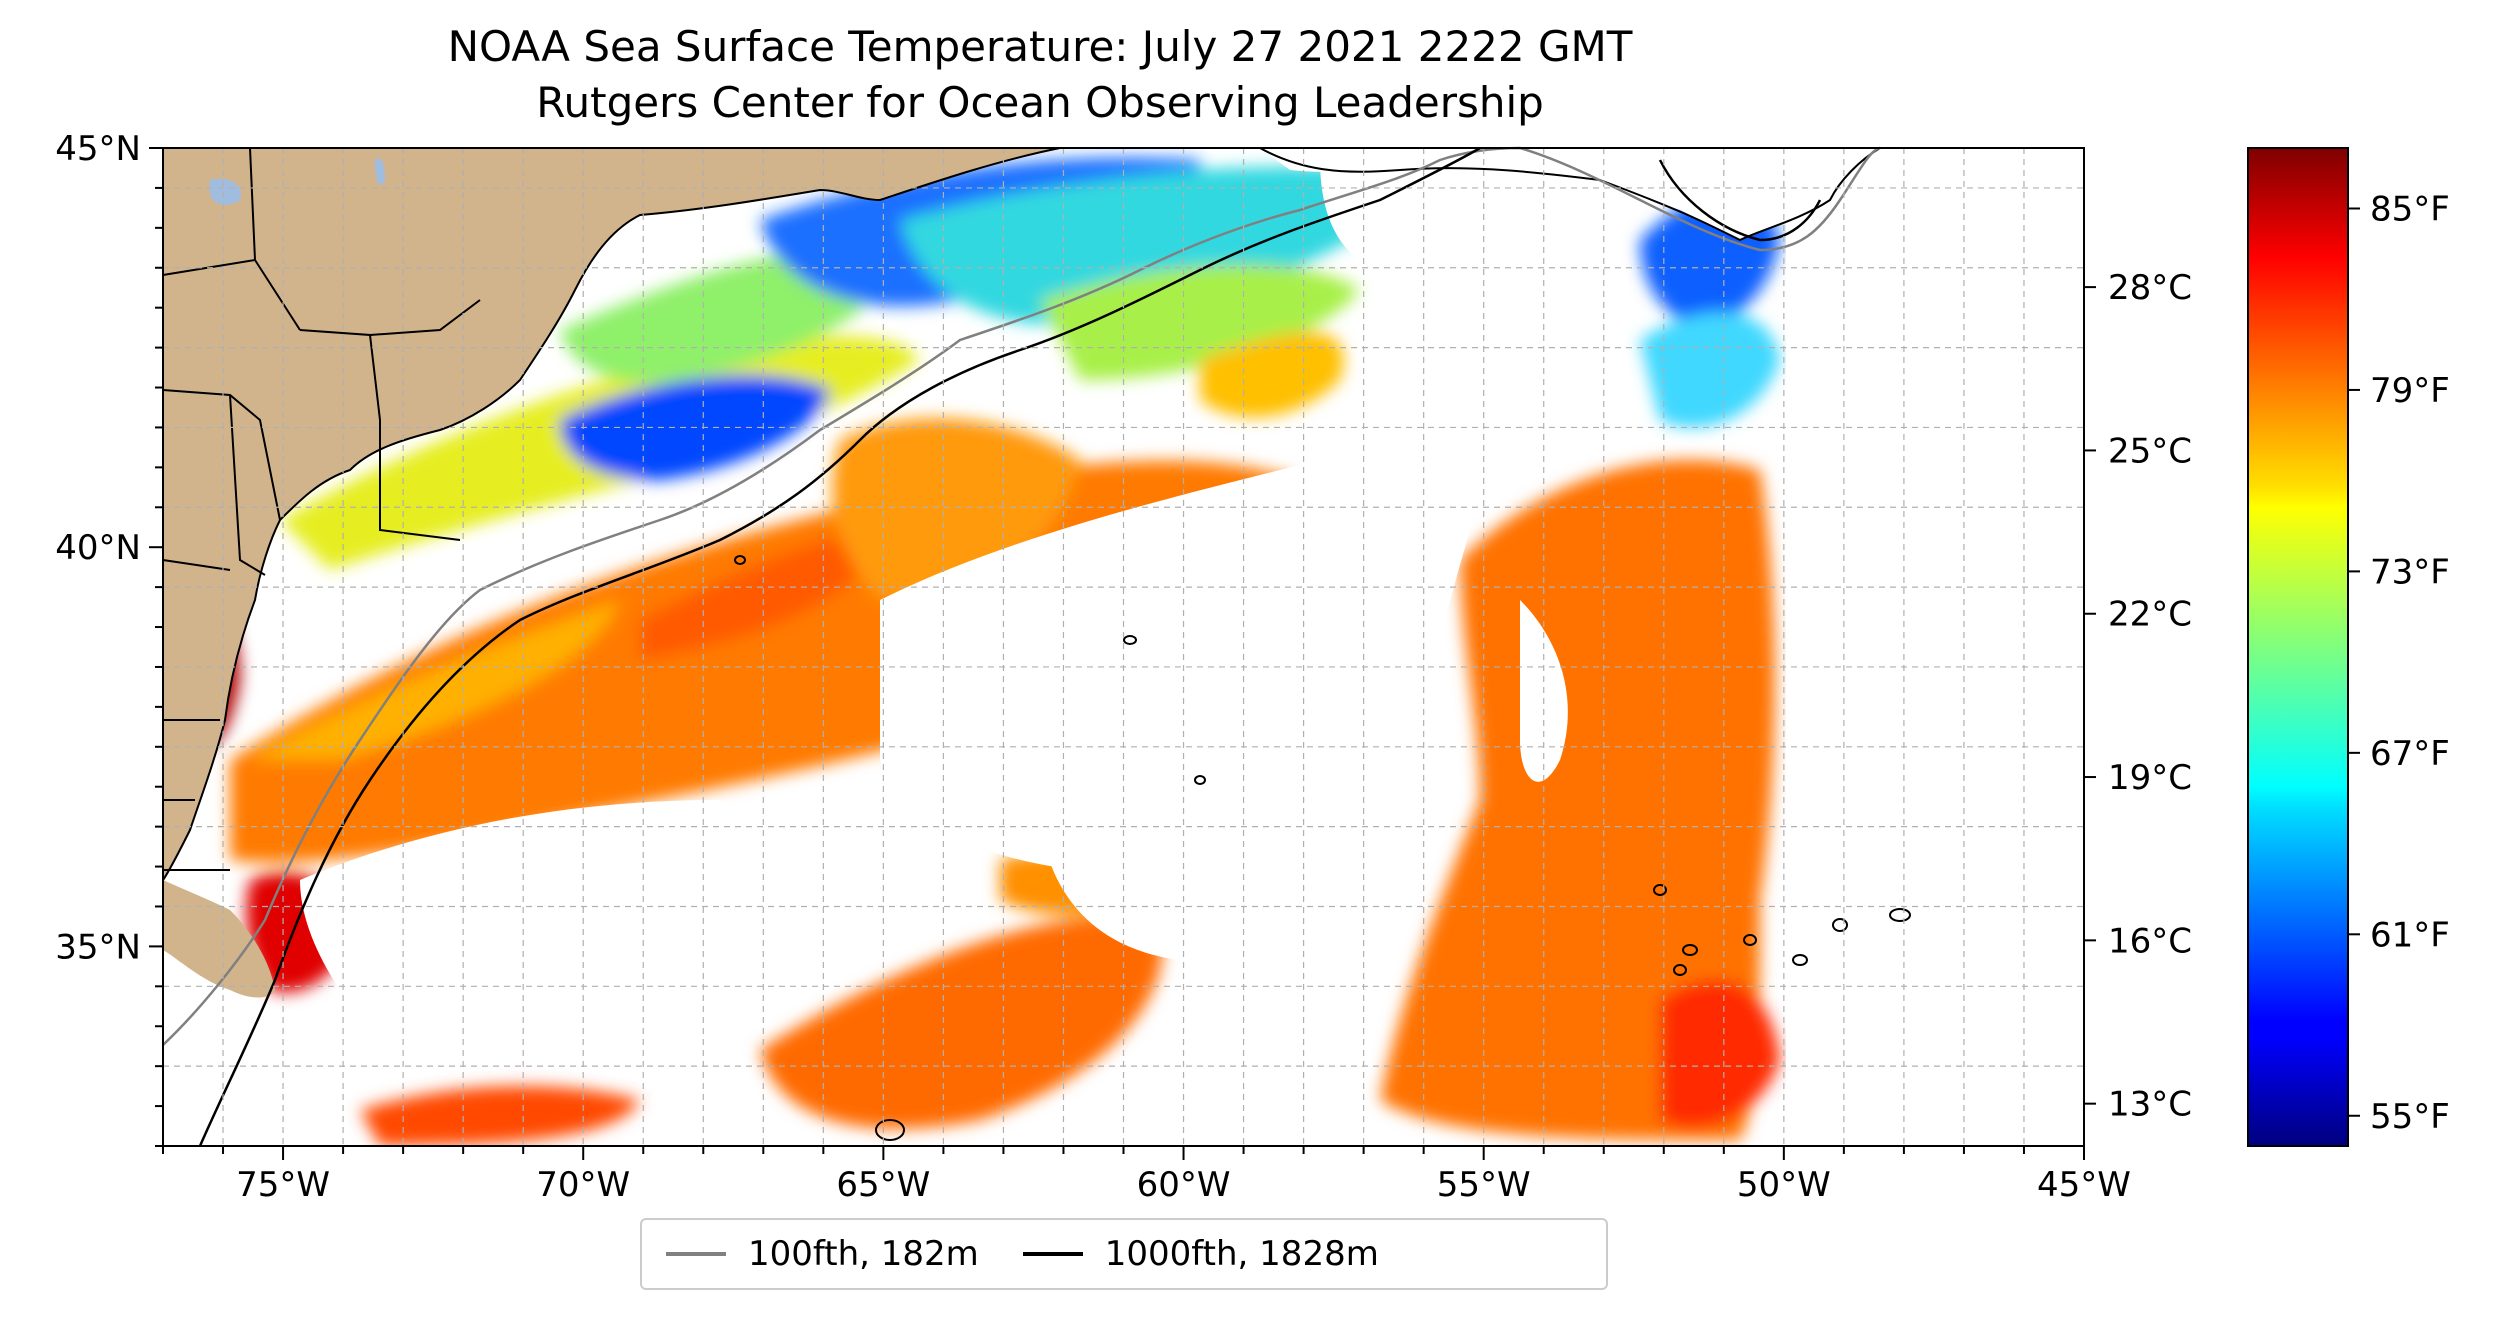 The image size is (2502, 1318). I want to click on legend-item-100fth: 100fth, 182m, so click(822, 1254).